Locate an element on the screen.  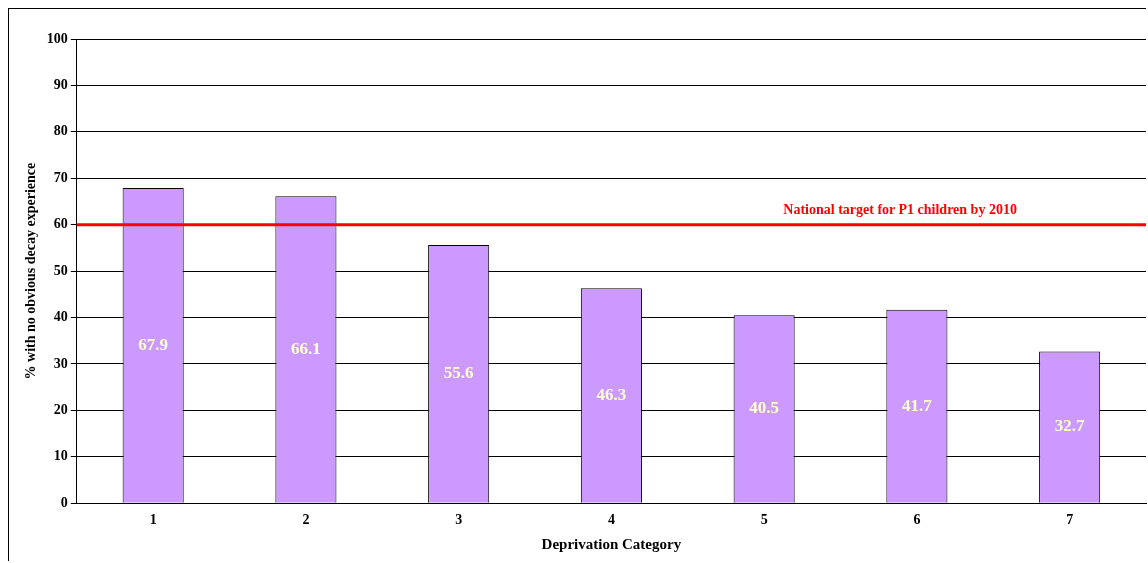
y-tick-label: 70 is located at coordinates (60, 177).